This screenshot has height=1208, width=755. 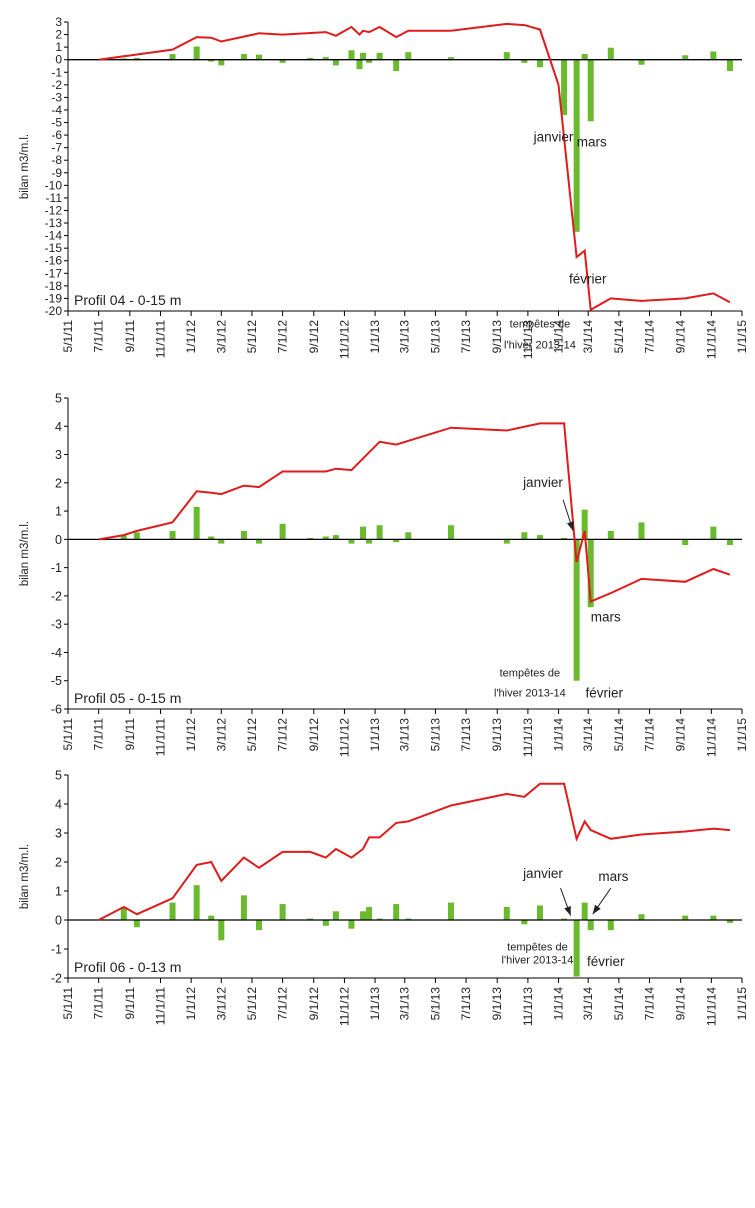 I want to click on y-tick-label: -16, so click(x=54, y=261).